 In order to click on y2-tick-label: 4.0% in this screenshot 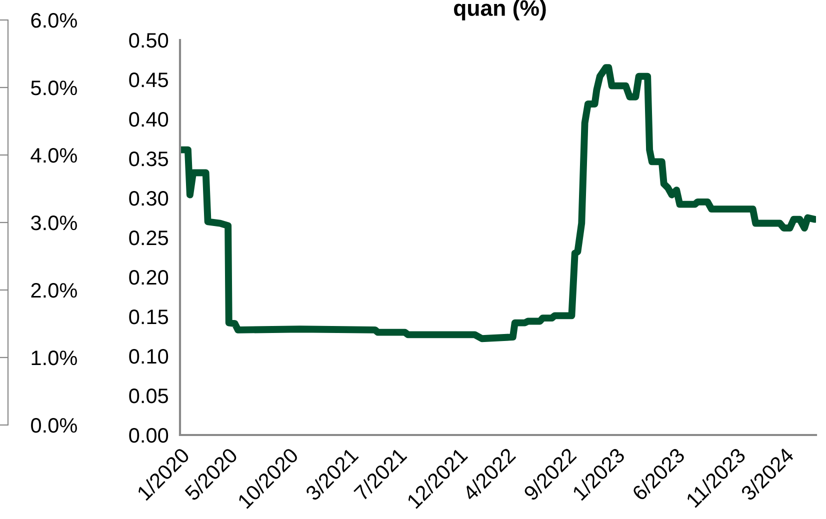, I will do `click(53, 155)`.